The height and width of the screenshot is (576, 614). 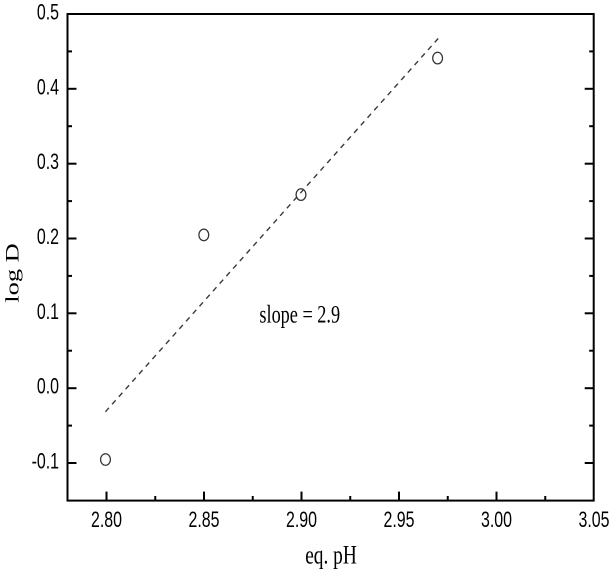 I want to click on svg-text: -0.1, so click(x=45, y=462).